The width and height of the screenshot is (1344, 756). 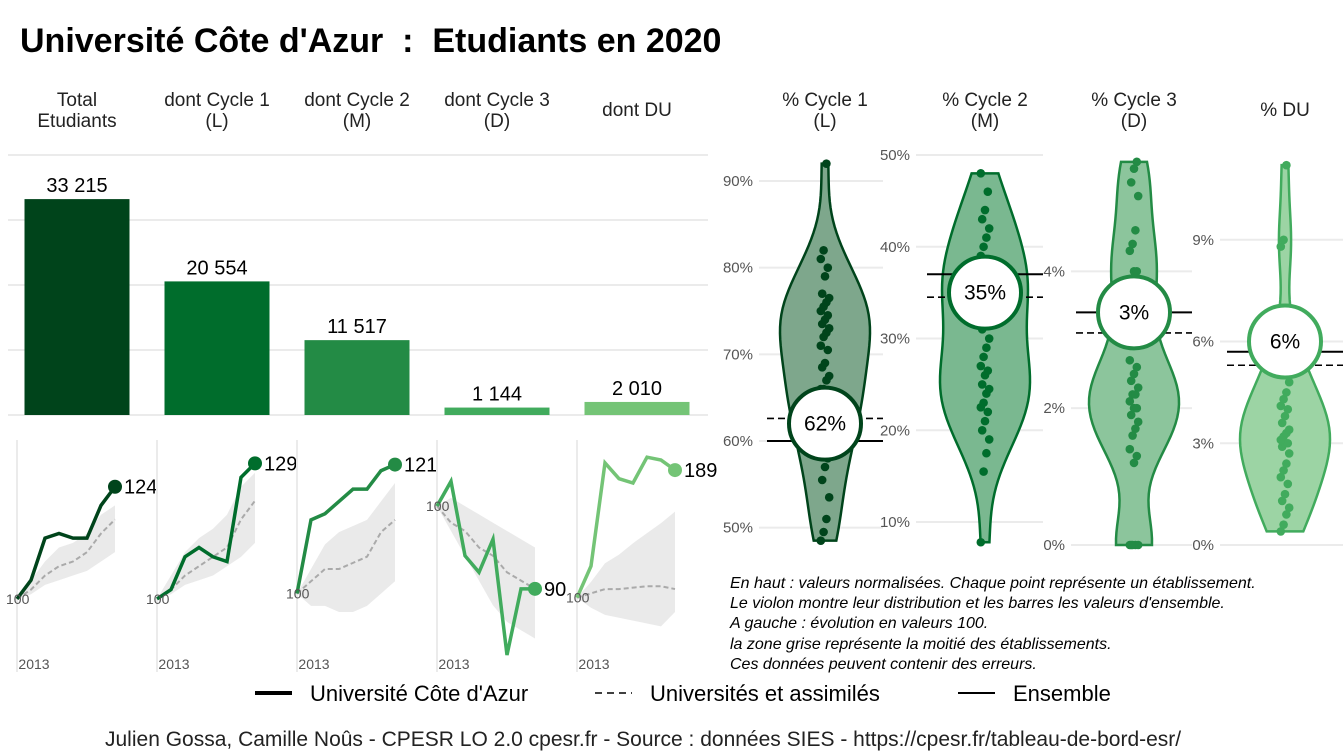 I want to click on panel-title: % Cycle 2, so click(x=985, y=100).